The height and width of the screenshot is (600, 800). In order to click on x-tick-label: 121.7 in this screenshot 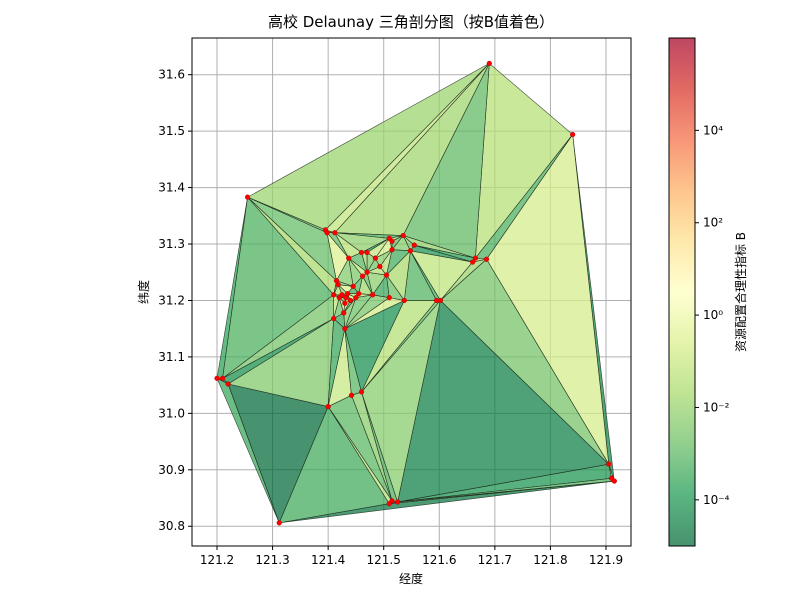, I will do `click(495, 560)`.